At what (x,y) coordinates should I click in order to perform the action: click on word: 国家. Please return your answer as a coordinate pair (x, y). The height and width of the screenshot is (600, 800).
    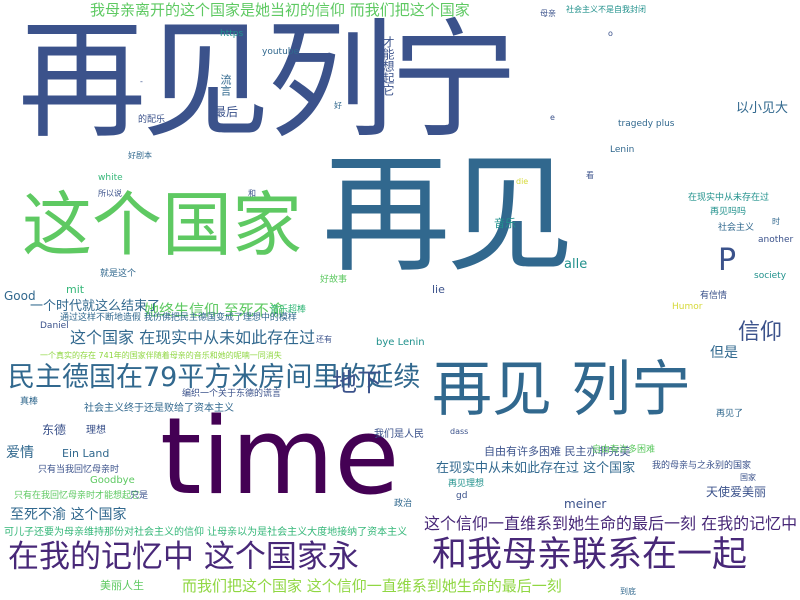
    Looking at the image, I should click on (748, 477).